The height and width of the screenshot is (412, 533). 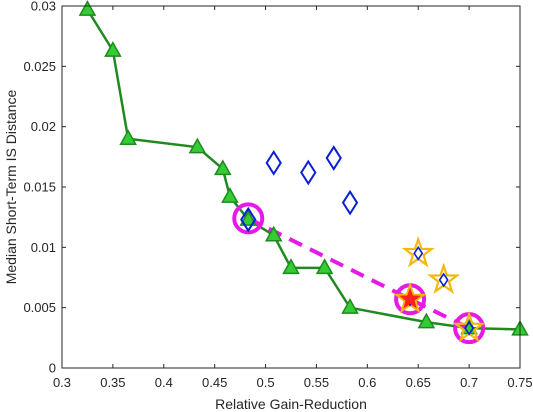 I want to click on x-tick-label: 0.35, so click(x=112, y=382).